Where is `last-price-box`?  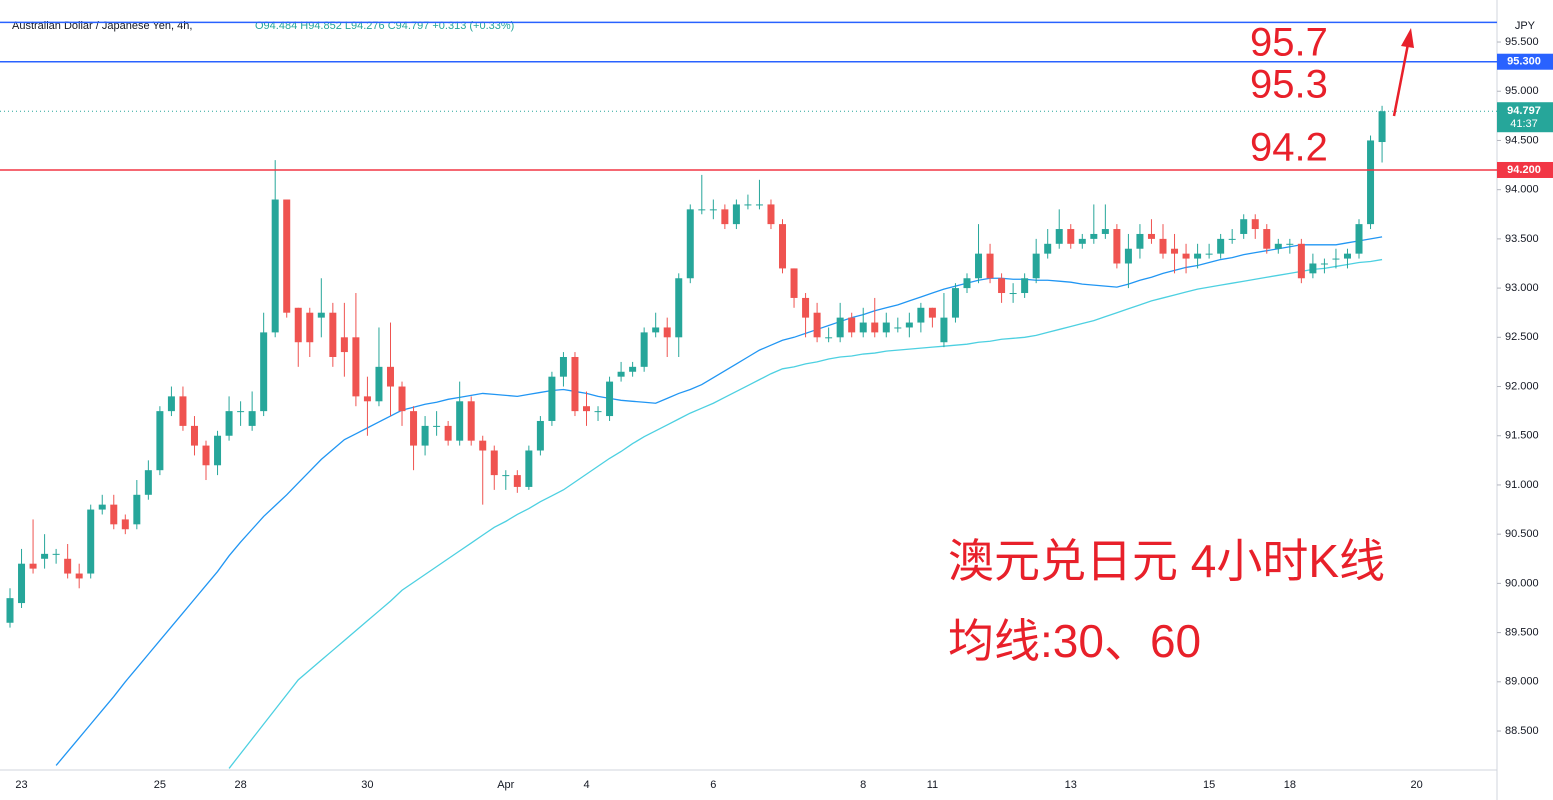
last-price-box is located at coordinates (1525, 117).